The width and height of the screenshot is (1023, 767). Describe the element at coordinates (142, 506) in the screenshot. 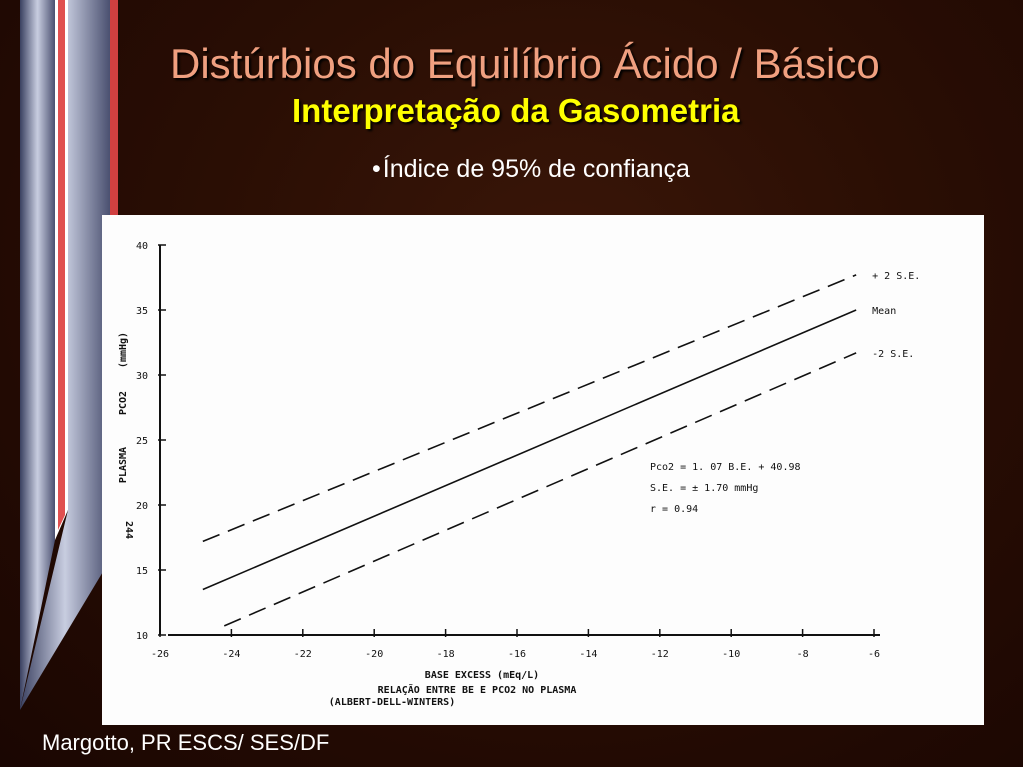

I see `y-tick-label: 20` at that location.